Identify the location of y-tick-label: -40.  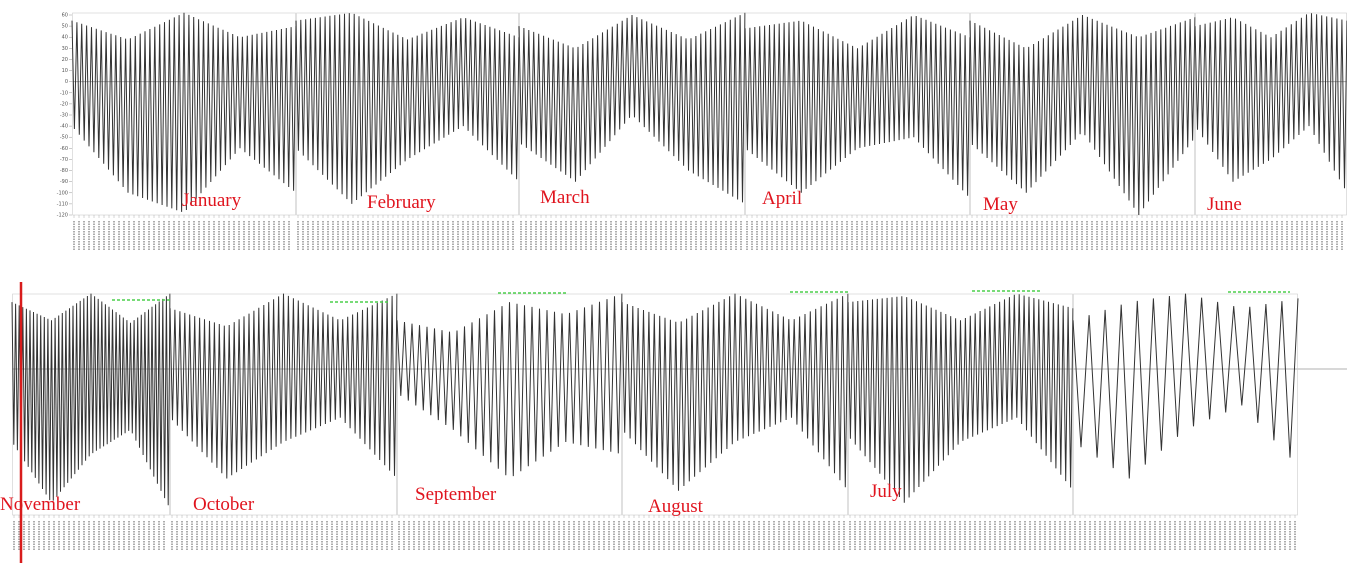
(64, 127).